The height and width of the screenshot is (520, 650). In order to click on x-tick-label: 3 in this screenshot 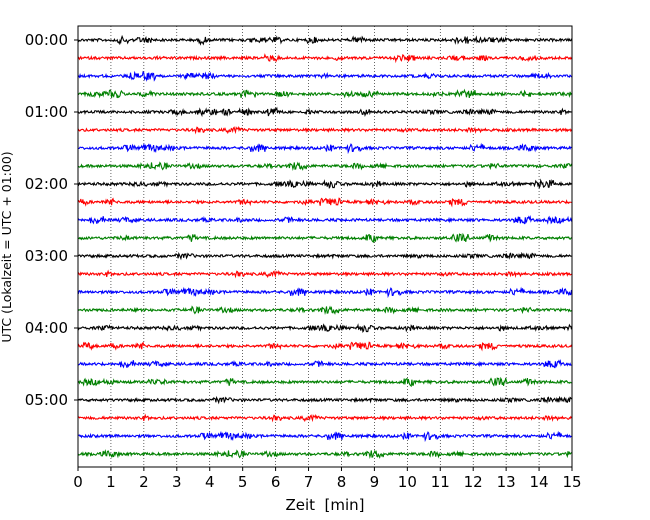, I will do `click(177, 482)`.